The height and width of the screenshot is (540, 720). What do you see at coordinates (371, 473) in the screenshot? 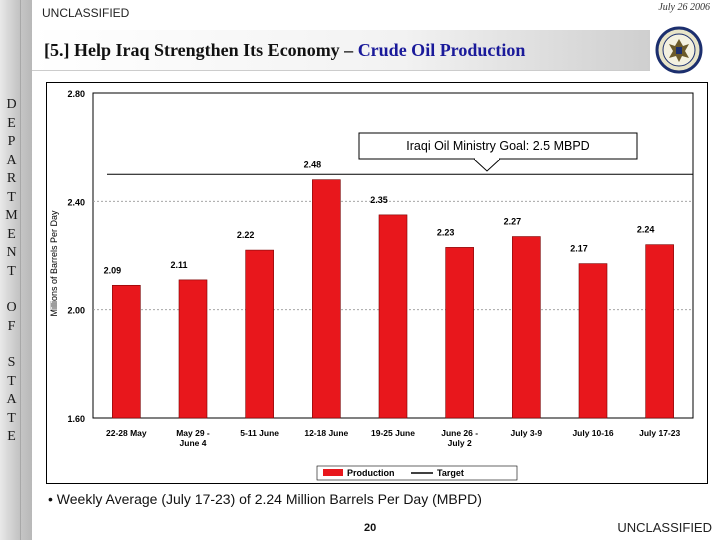
I see `legend-label-production: Production` at bounding box center [371, 473].